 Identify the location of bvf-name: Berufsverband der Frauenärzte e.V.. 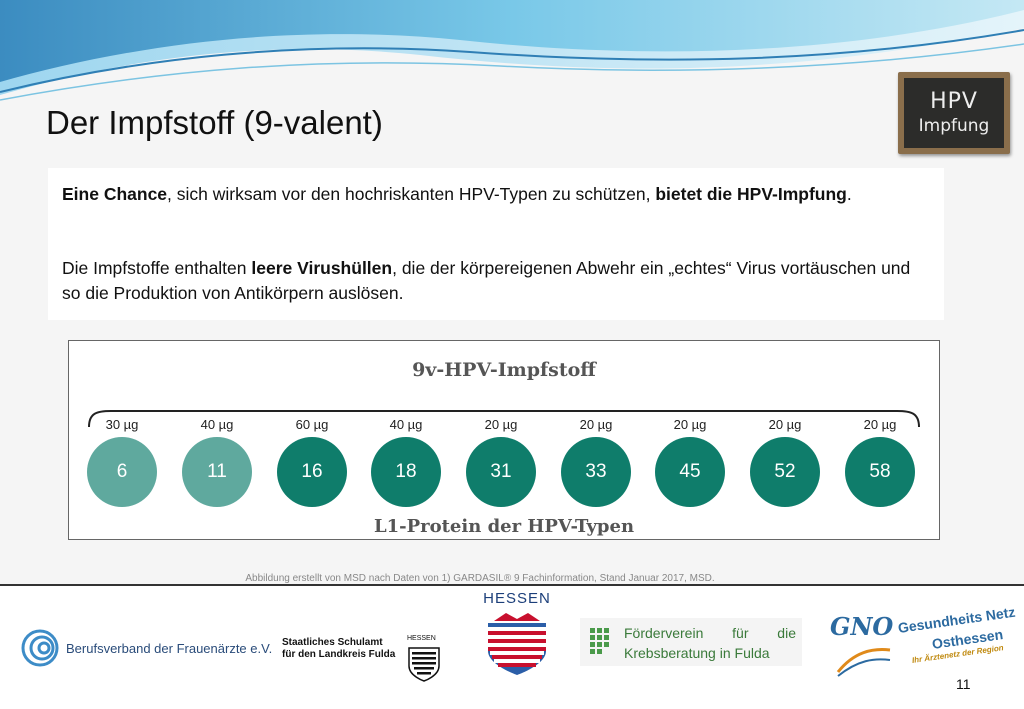
(169, 648).